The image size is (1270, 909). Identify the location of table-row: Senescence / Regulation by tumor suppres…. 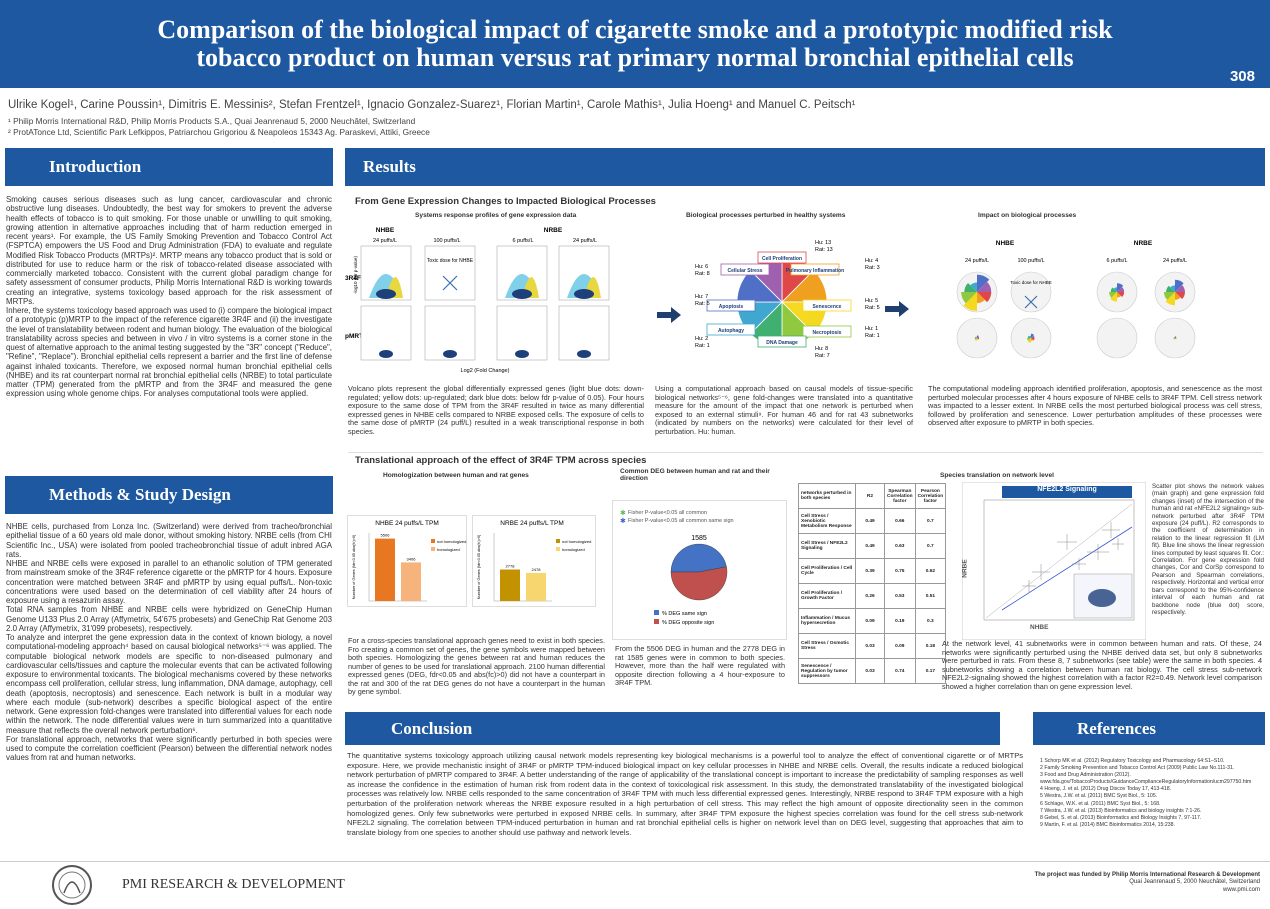
(872, 671).